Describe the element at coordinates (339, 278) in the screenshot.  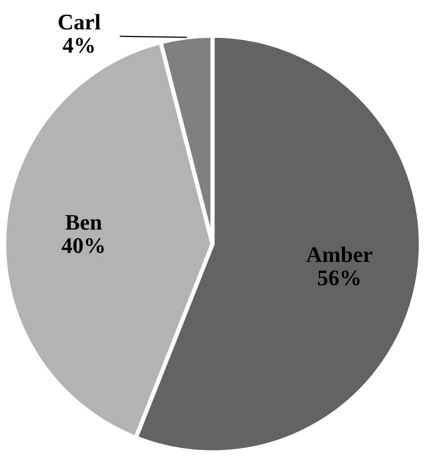
I see `data-label: 56%` at that location.